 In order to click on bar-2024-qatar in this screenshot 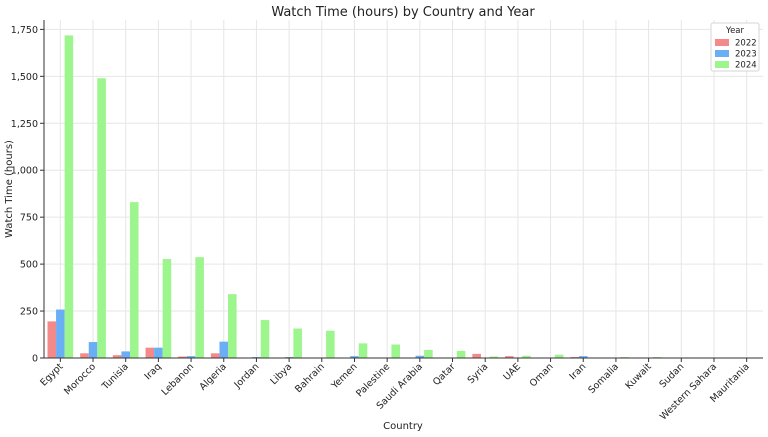, I will do `click(461, 354)`.